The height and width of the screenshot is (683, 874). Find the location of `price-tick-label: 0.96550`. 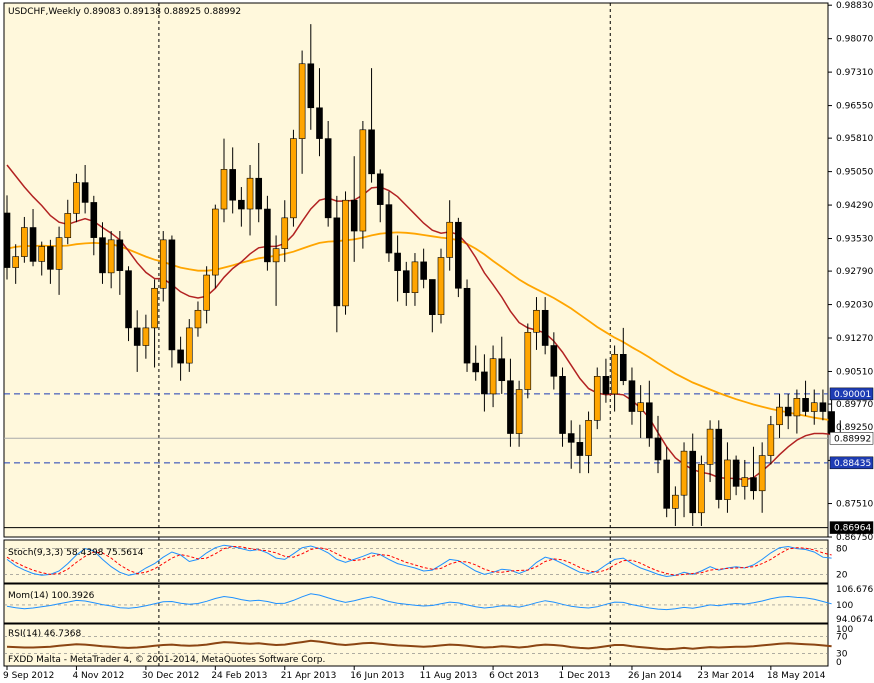

price-tick-label: 0.96550 is located at coordinates (854, 107).